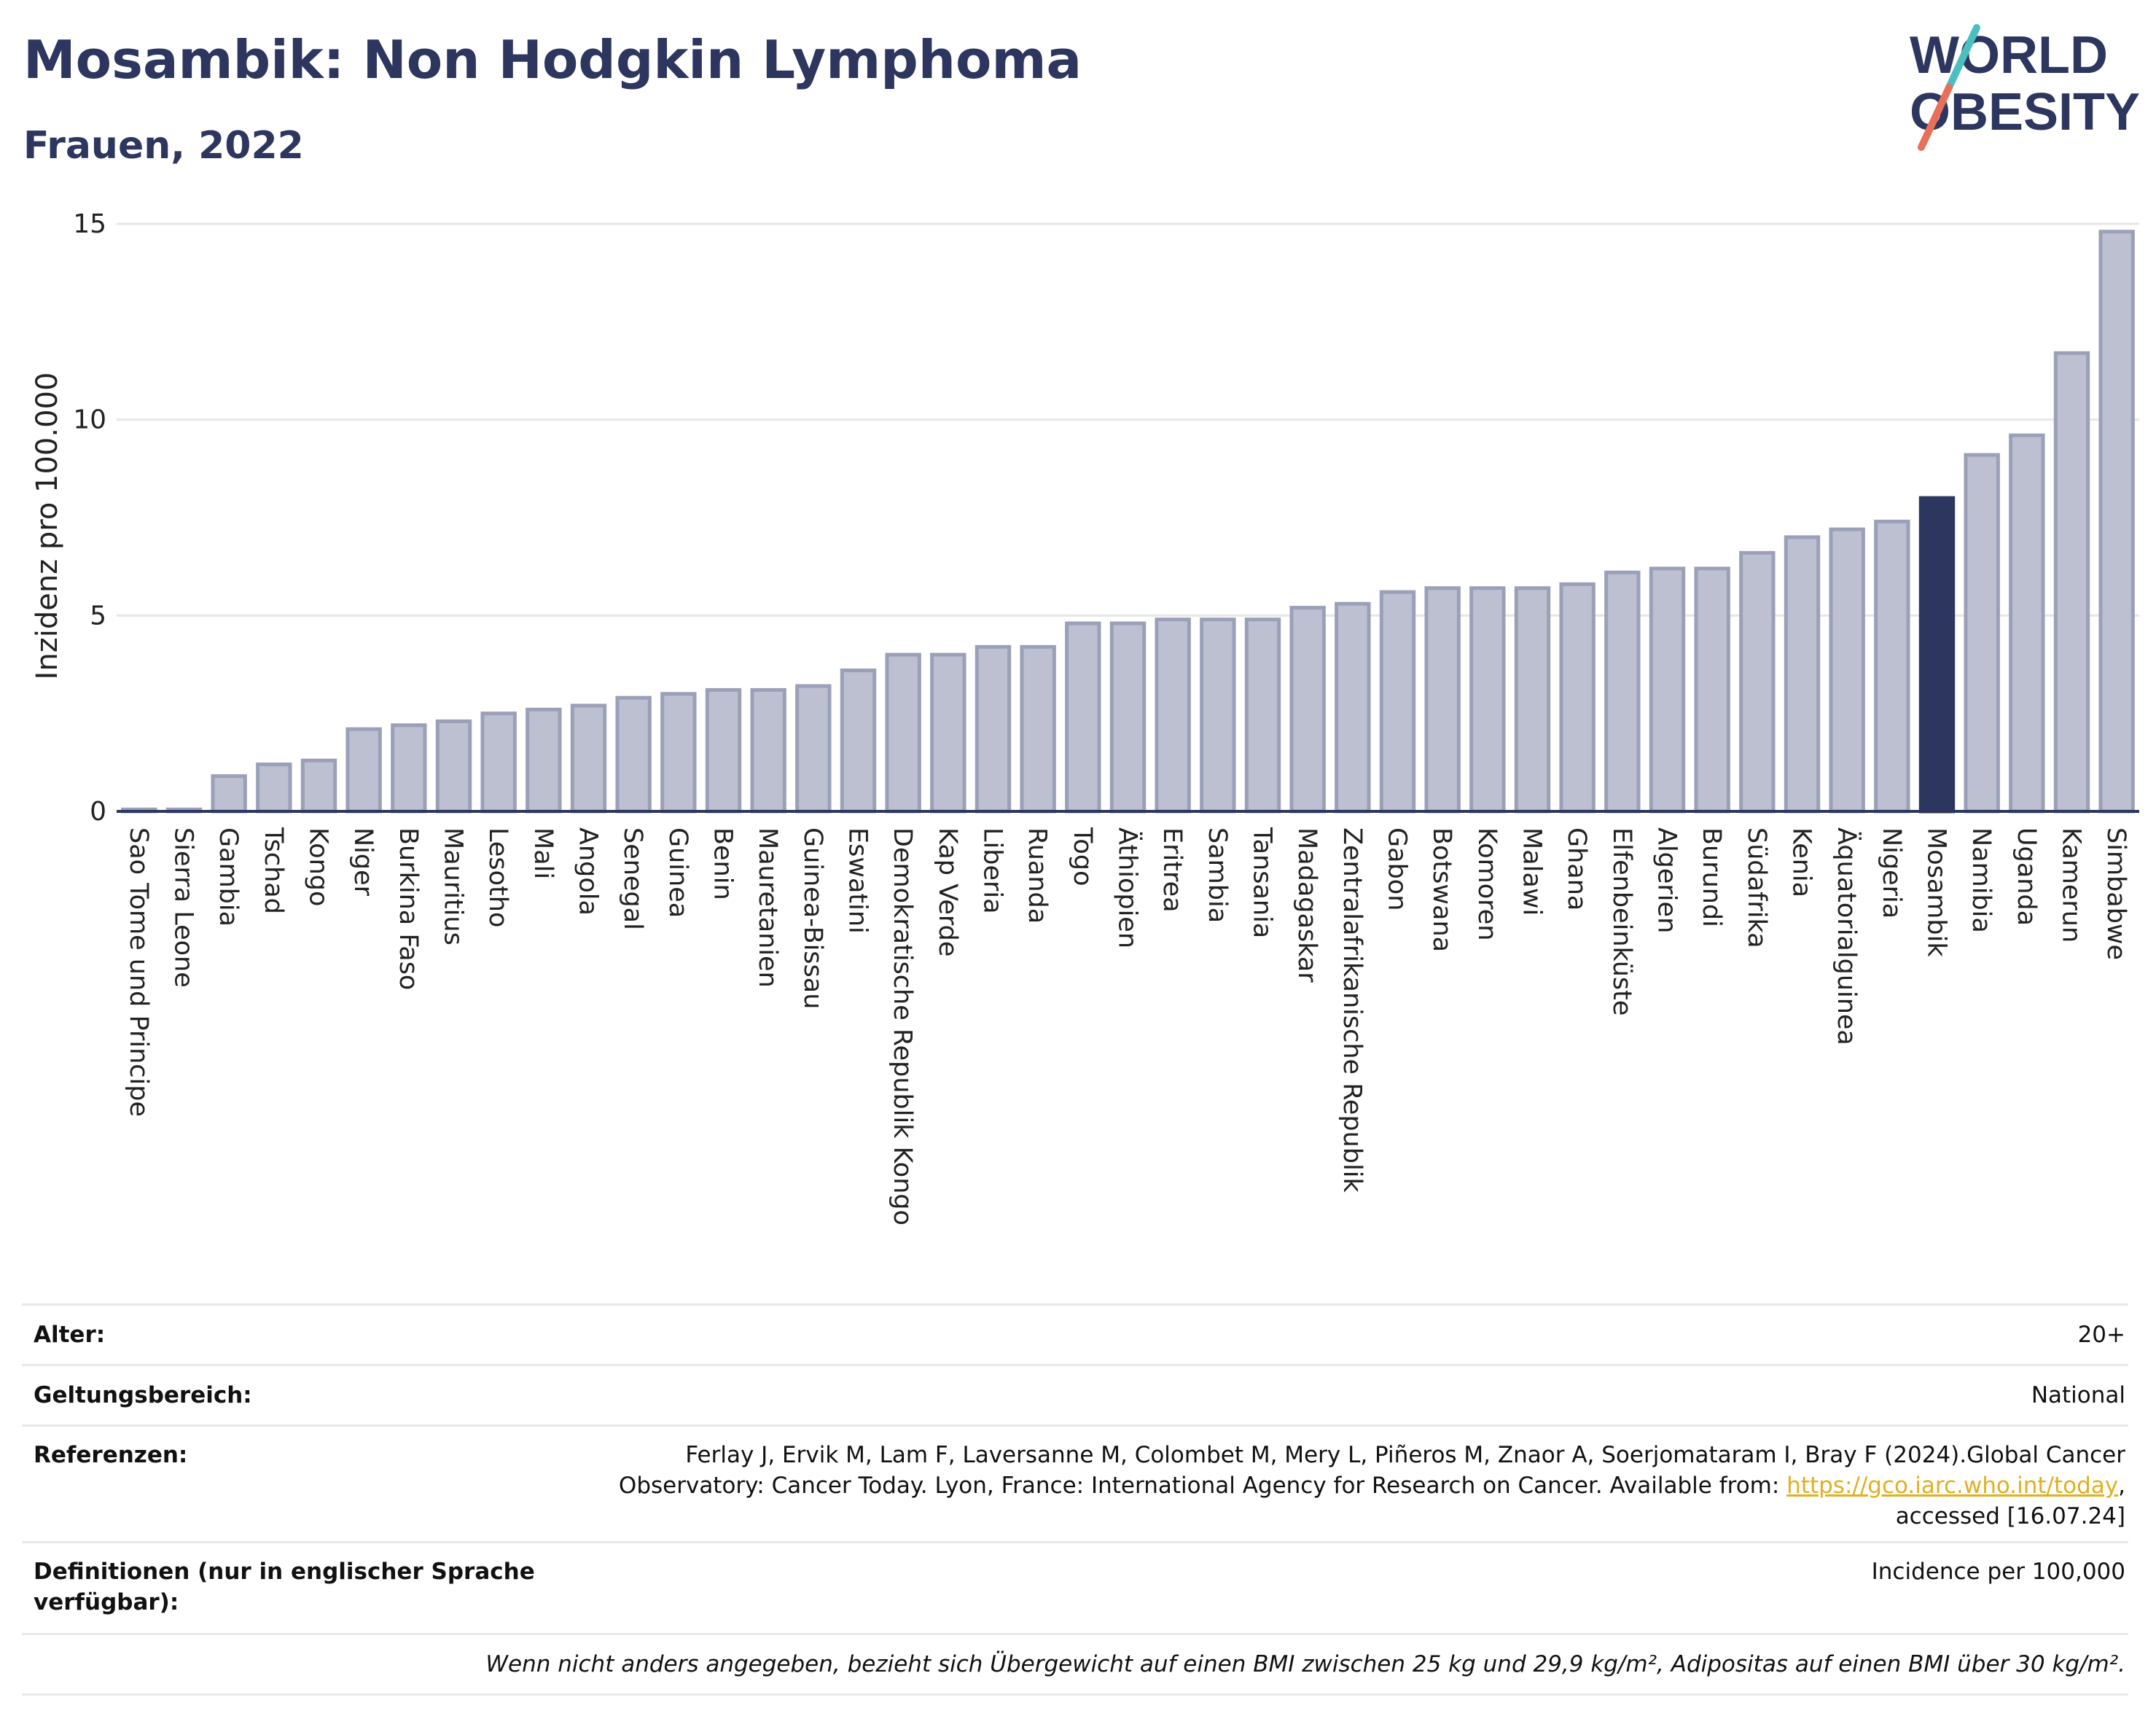 The width and height of the screenshot is (2156, 1735). What do you see at coordinates (139, 972) in the screenshot?
I see `x-tick-label: Sao Tome und Principe` at bounding box center [139, 972].